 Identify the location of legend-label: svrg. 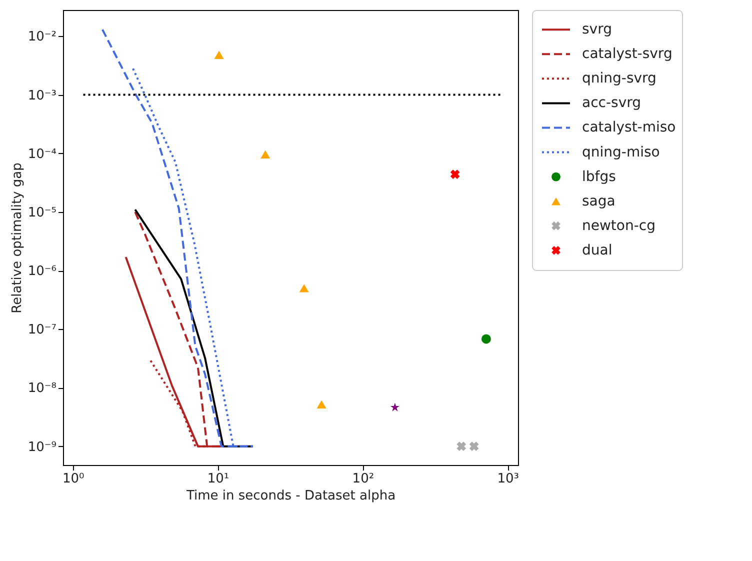
(597, 30).